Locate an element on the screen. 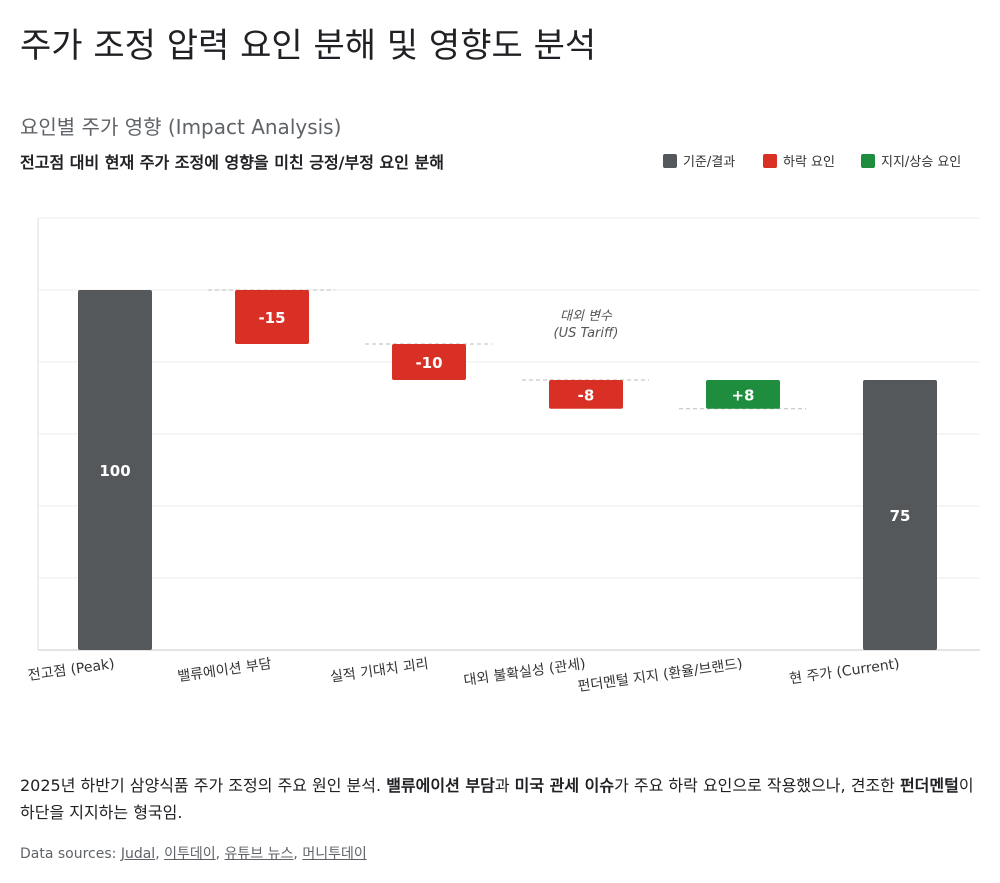 This screenshot has height=883, width=1000. source-link: 이투데이 is located at coordinates (190, 854).